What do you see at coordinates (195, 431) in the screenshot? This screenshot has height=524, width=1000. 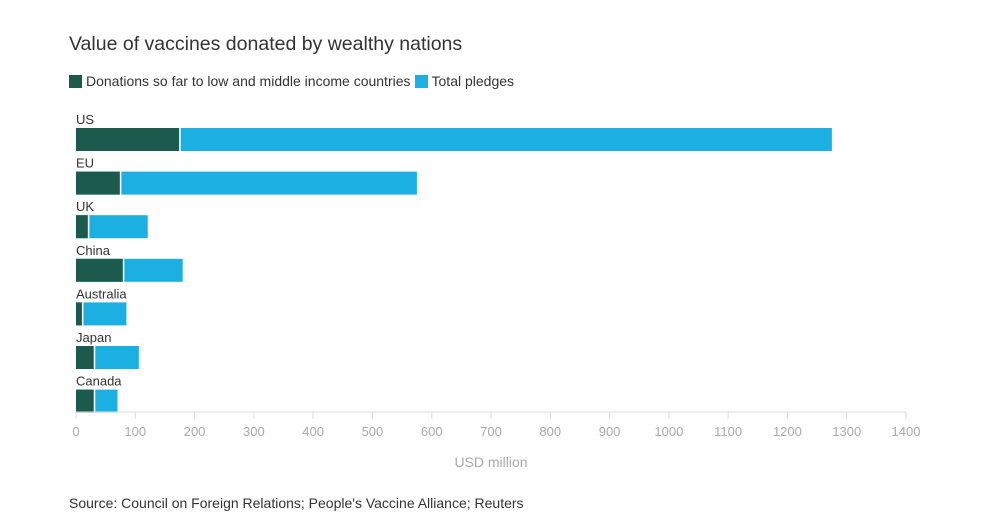 I see `x-tick-label: 200` at bounding box center [195, 431].